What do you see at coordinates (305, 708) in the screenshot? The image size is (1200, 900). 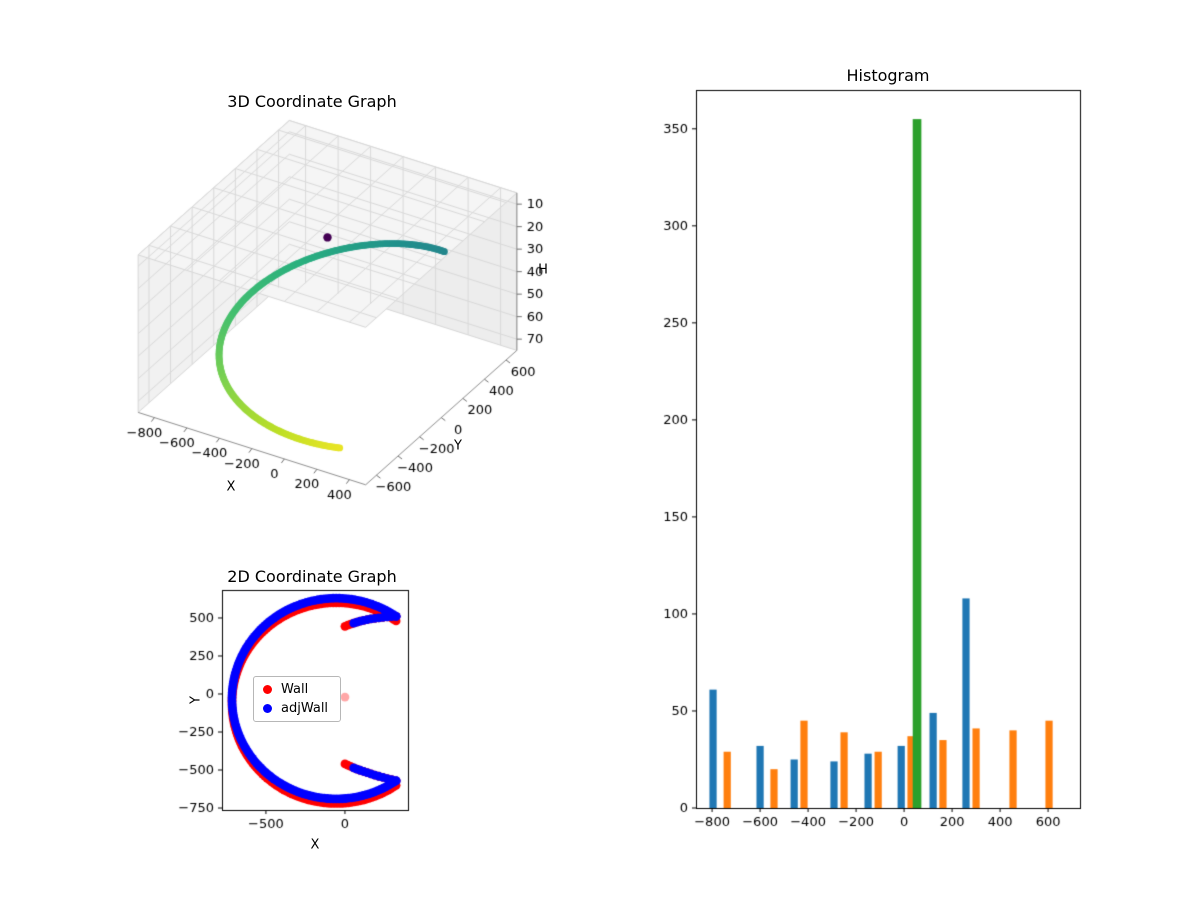 I see `legend-label-adjwall: adjWall` at bounding box center [305, 708].